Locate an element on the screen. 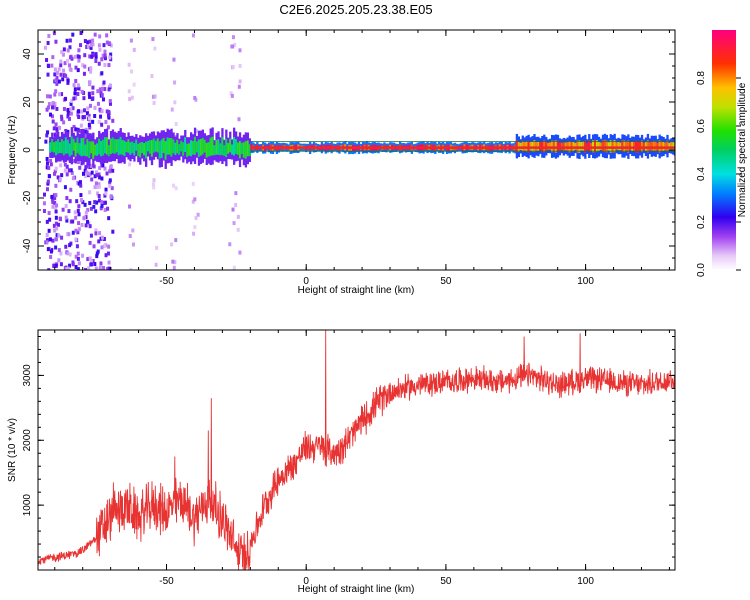 Image resolution: width=750 pixels, height=600 pixels. y-tick-label: 1000 is located at coordinates (27, 505).